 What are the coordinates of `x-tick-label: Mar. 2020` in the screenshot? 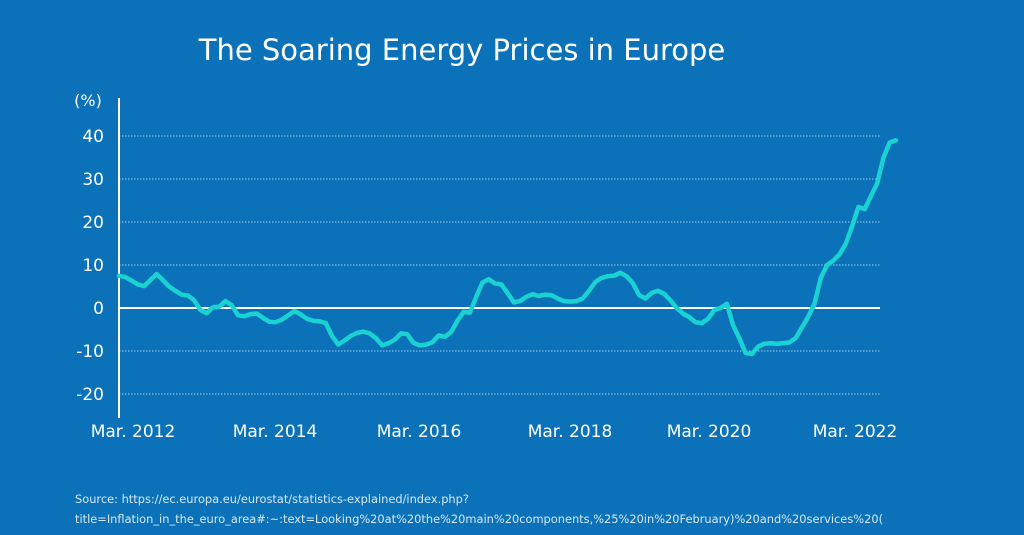 It's located at (709, 432).